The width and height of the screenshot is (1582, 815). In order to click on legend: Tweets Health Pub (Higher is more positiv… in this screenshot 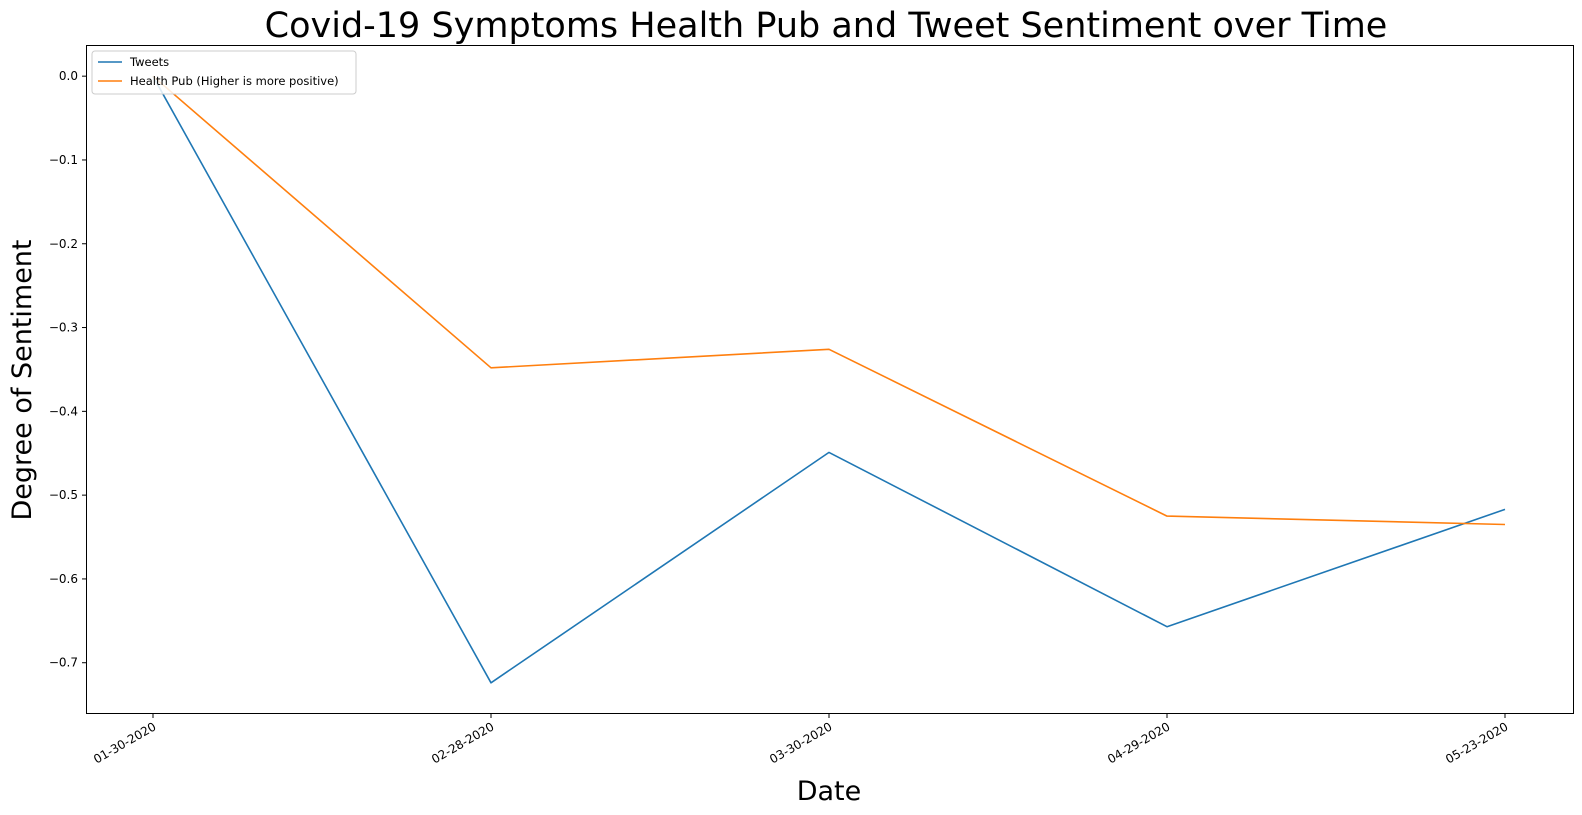, I will do `click(224, 72)`.